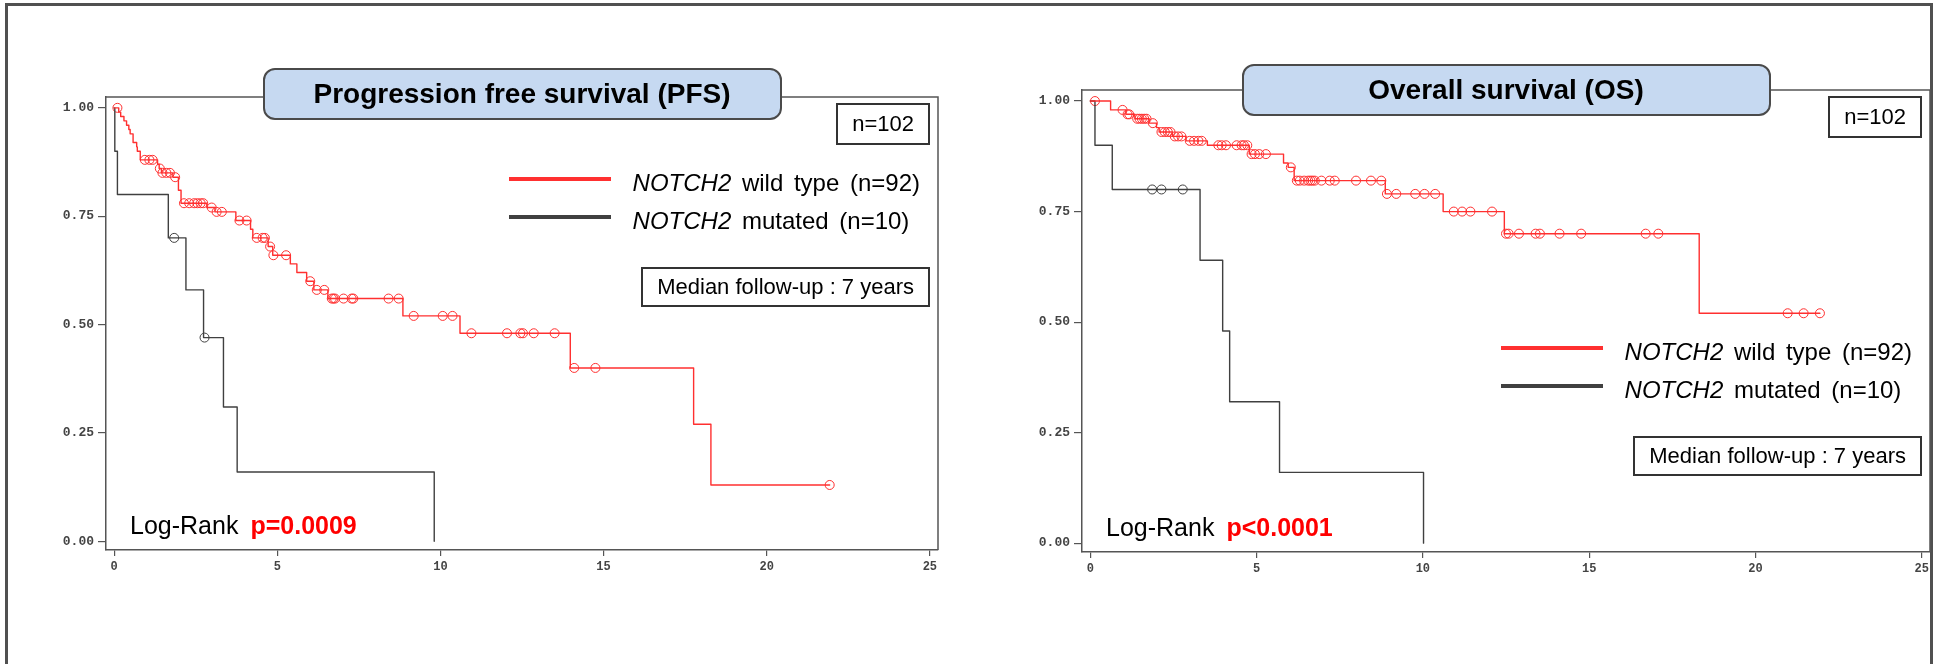  I want to click on chart-title: Progression free survival (PFS), so click(522, 94).